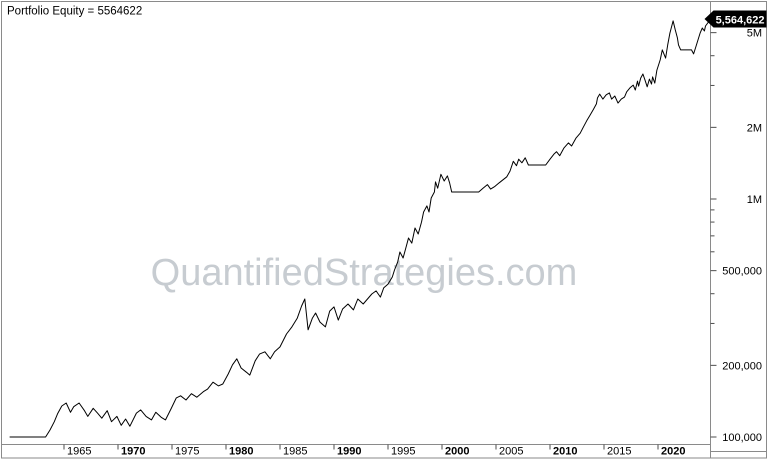  I want to click on x-tick-label: 1990, so click(349, 452).